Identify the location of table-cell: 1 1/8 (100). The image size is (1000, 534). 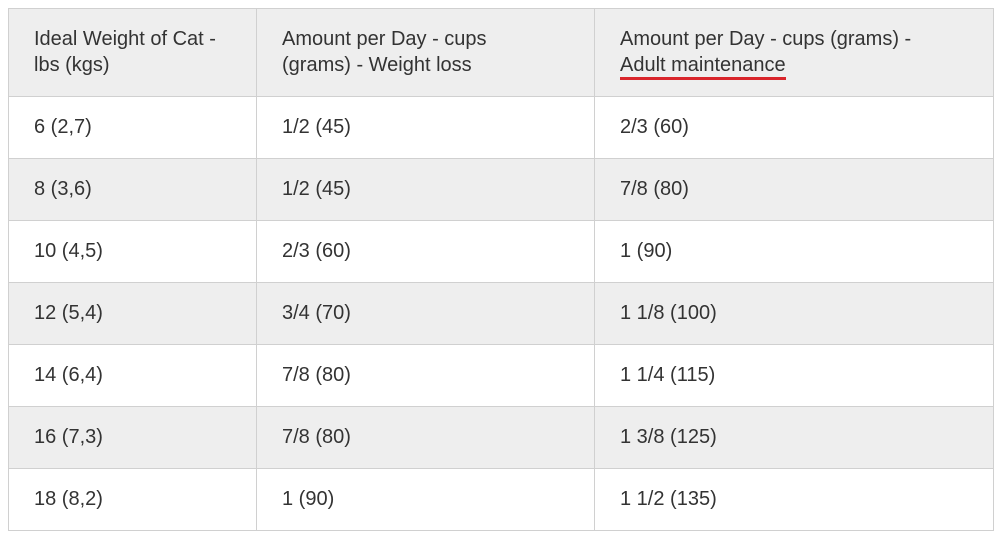
(794, 313).